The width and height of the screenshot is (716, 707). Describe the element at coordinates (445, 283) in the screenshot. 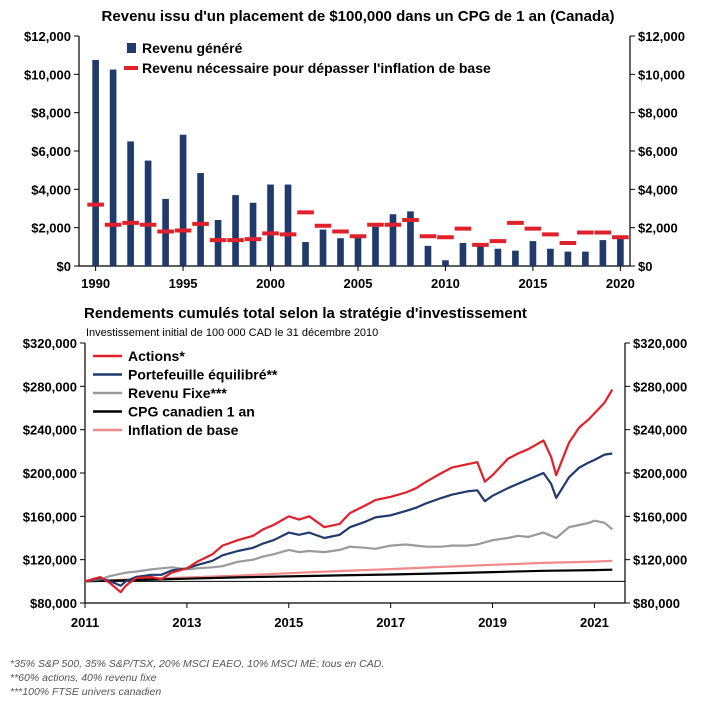

I see `top-x-tick-label: 2010` at that location.